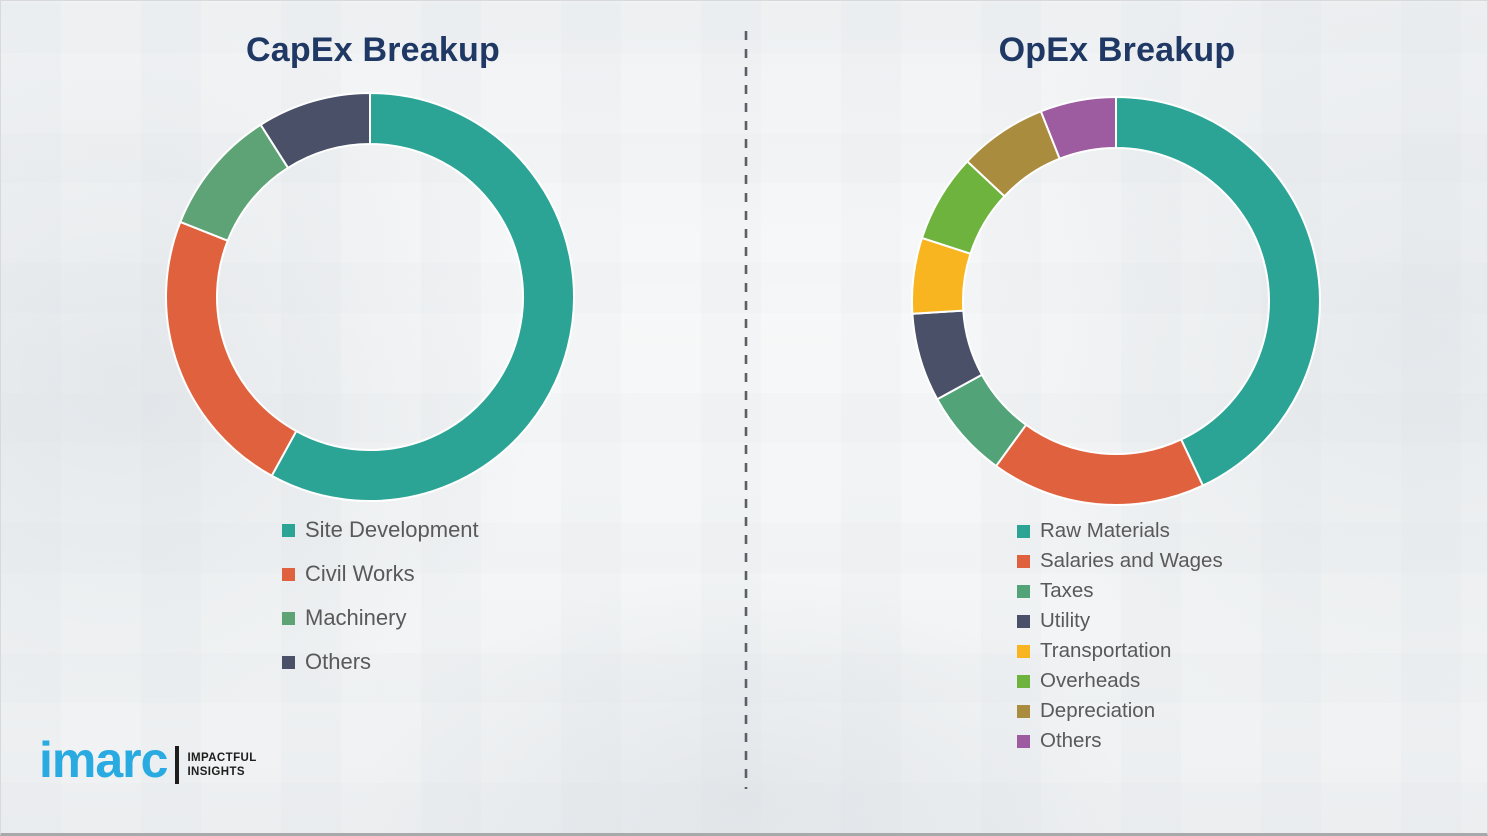  I want to click on legend-item: Civil Works, so click(380, 574).